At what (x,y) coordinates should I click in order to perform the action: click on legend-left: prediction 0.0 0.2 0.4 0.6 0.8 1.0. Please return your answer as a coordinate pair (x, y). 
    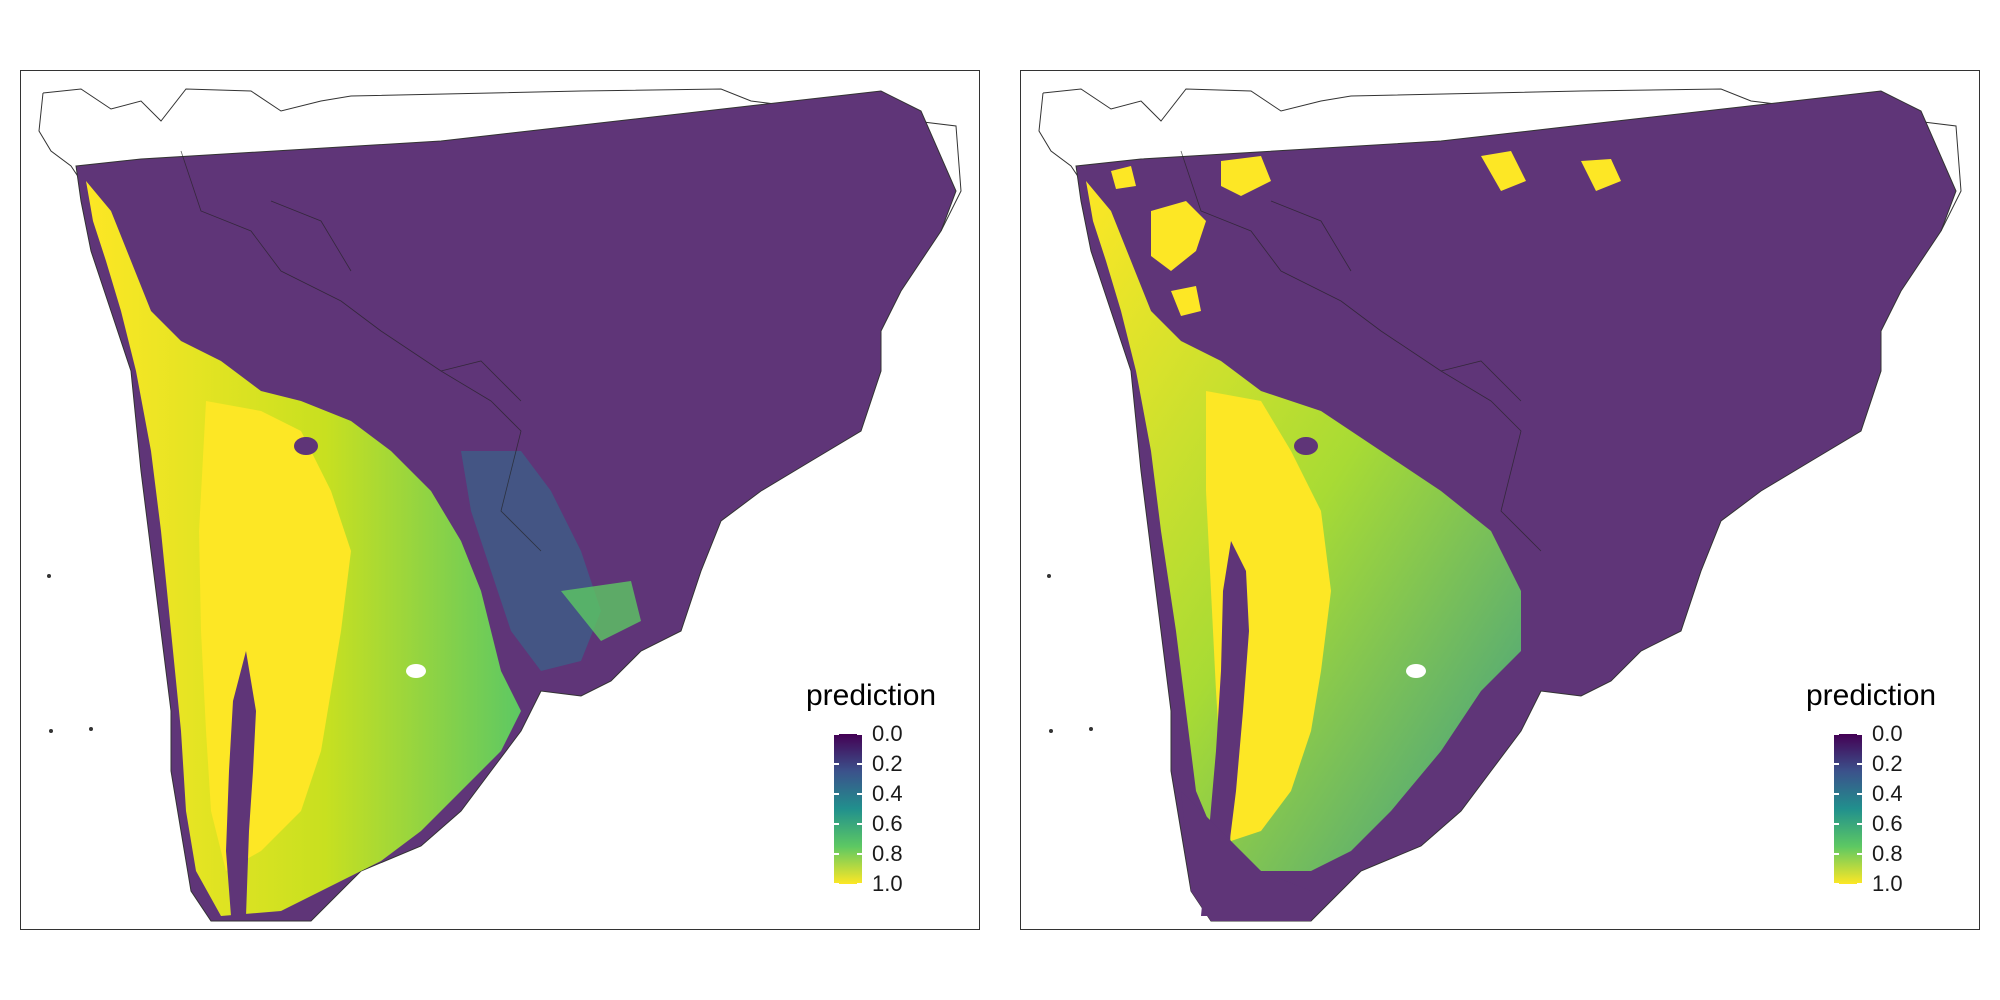
    Looking at the image, I should click on (891, 799).